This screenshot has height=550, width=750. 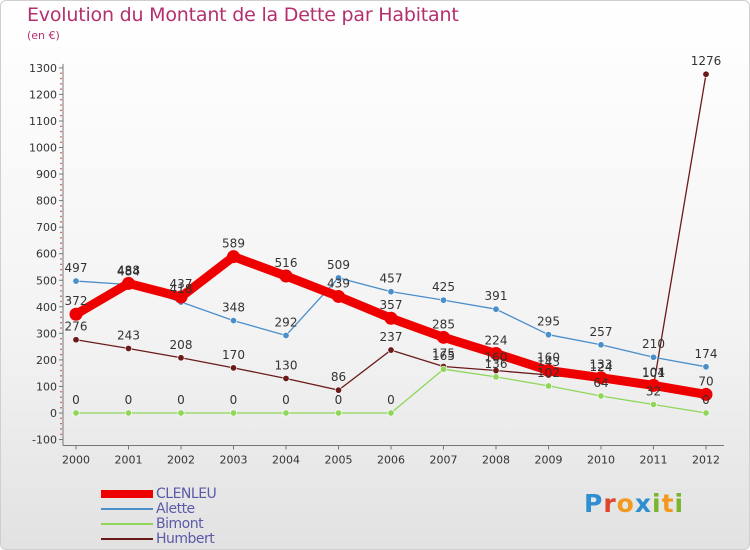 What do you see at coordinates (181, 284) in the screenshot?
I see `data-label: 437` at bounding box center [181, 284].